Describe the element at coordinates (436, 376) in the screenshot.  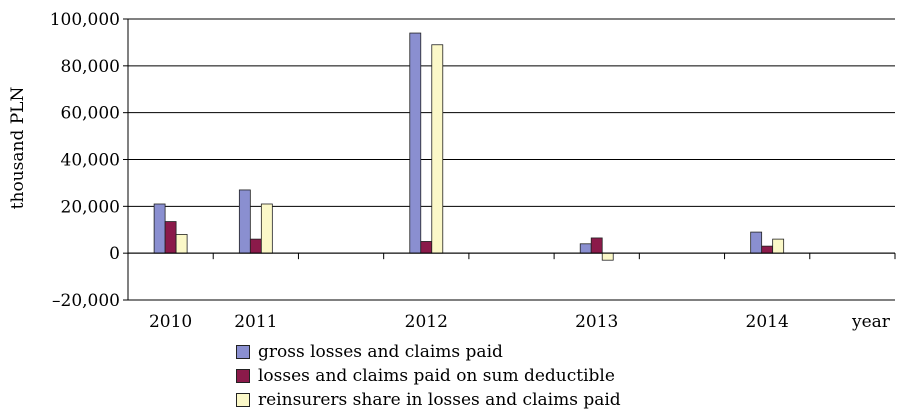
I see `legend-label: losses and claims paid on sum deductible` at that location.